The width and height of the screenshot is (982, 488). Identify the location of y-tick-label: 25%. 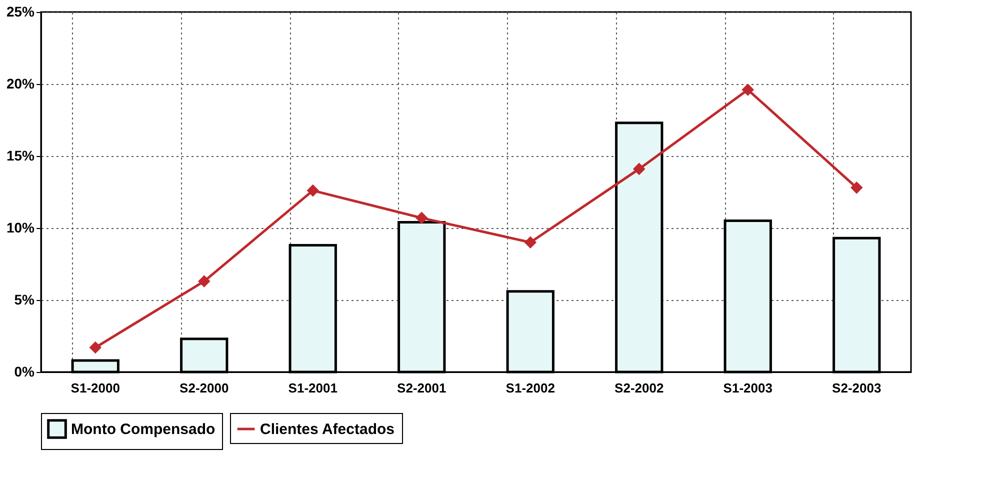
(21, 12).